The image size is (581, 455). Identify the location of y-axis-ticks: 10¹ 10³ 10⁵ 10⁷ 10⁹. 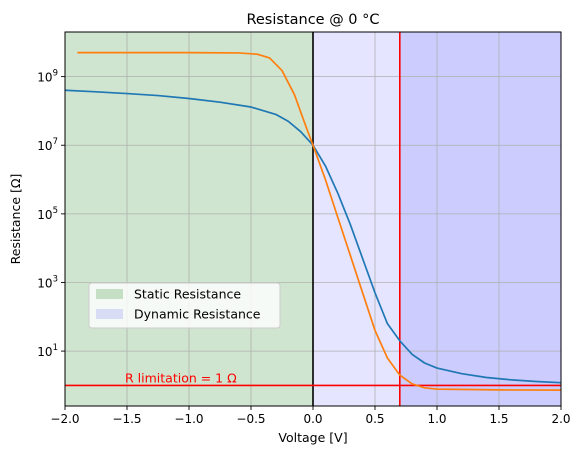
(51, 214).